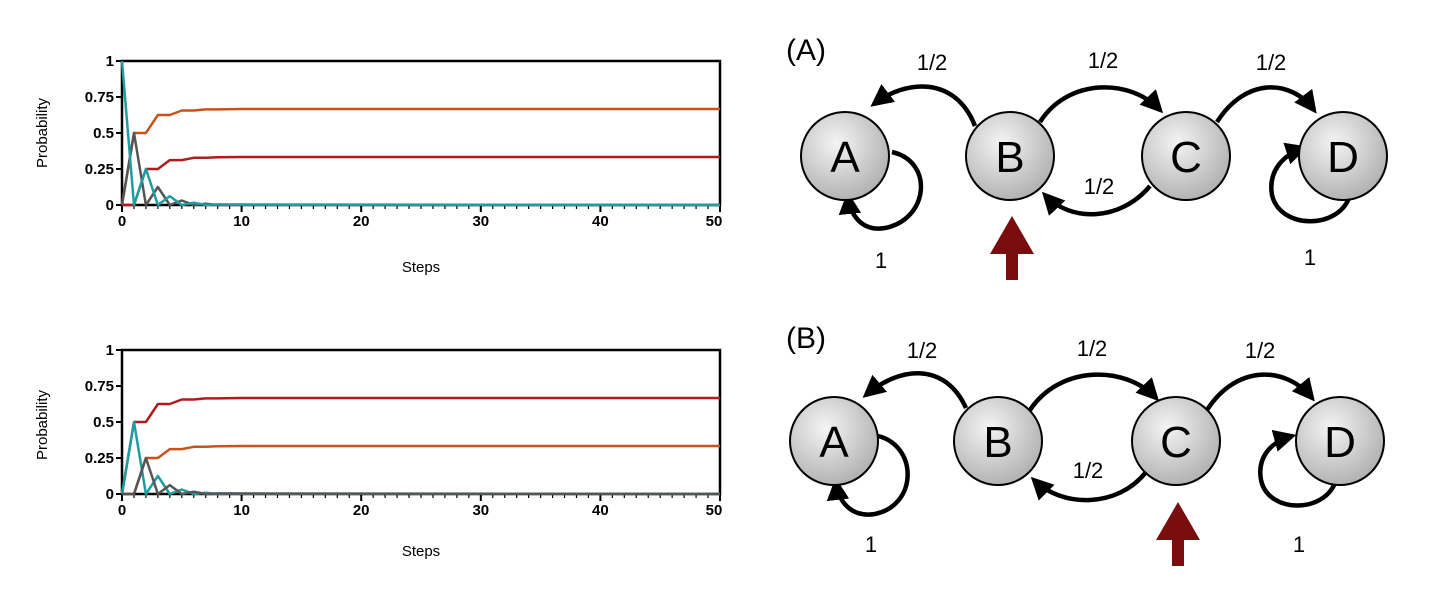 The width and height of the screenshot is (1430, 609). What do you see at coordinates (806, 50) in the screenshot?
I see `panel-label: (A)` at bounding box center [806, 50].